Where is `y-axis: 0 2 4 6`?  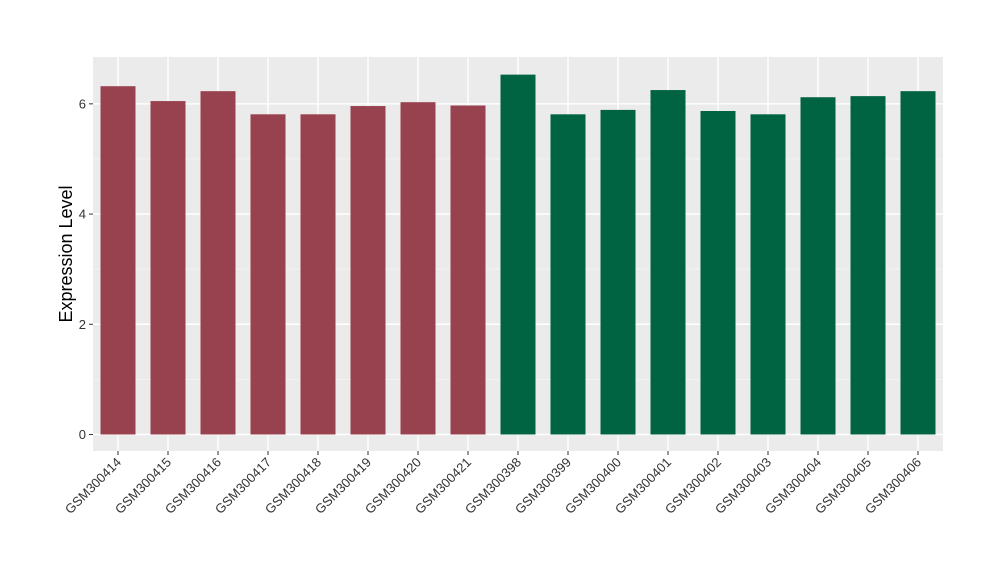 y-axis: 0 2 4 6 is located at coordinates (86, 269).